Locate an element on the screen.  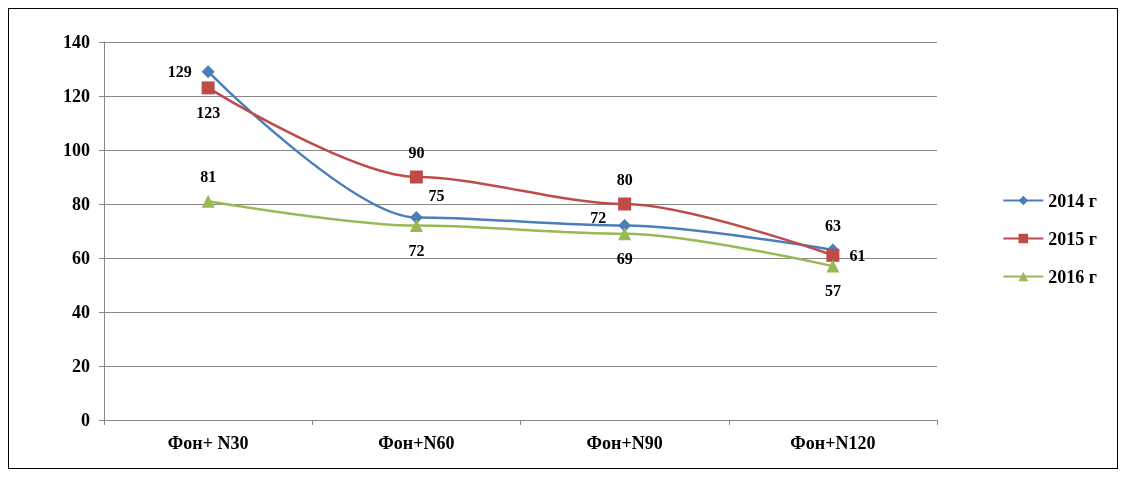
x-tick-label: Фон+N90 is located at coordinates (624, 443).